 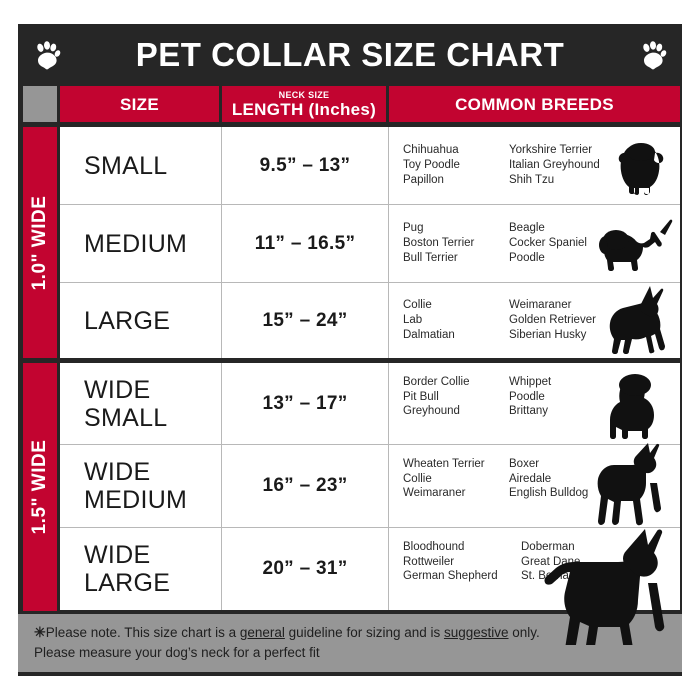 What do you see at coordinates (305, 165) in the screenshot?
I see `cell-length: 9.5” – 13”` at bounding box center [305, 165].